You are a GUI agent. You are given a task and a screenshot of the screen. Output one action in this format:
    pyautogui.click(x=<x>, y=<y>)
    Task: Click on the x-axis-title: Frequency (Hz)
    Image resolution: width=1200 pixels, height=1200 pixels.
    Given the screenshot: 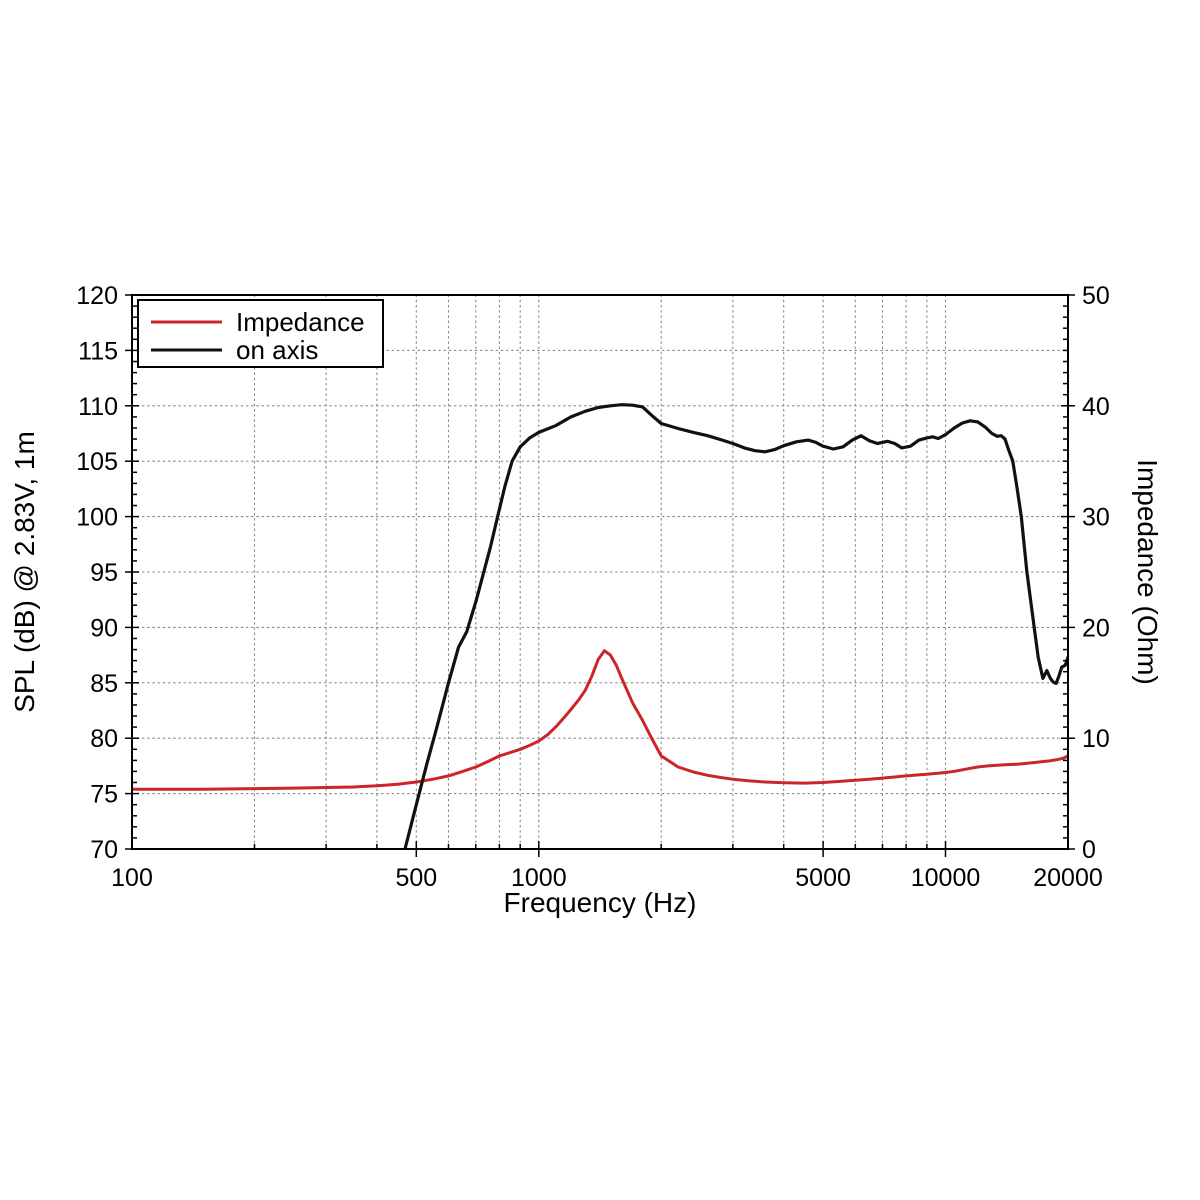 What is the action you would take?
    pyautogui.click(x=600, y=902)
    